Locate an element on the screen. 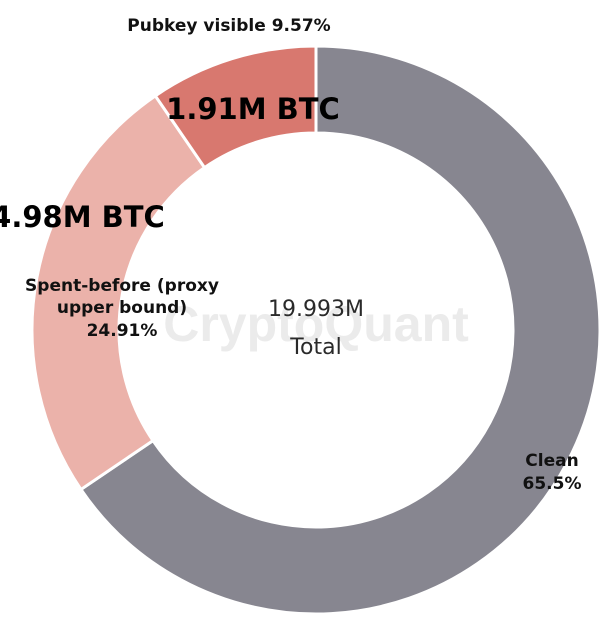  slice-label-clean: Clean is located at coordinates (551, 461).